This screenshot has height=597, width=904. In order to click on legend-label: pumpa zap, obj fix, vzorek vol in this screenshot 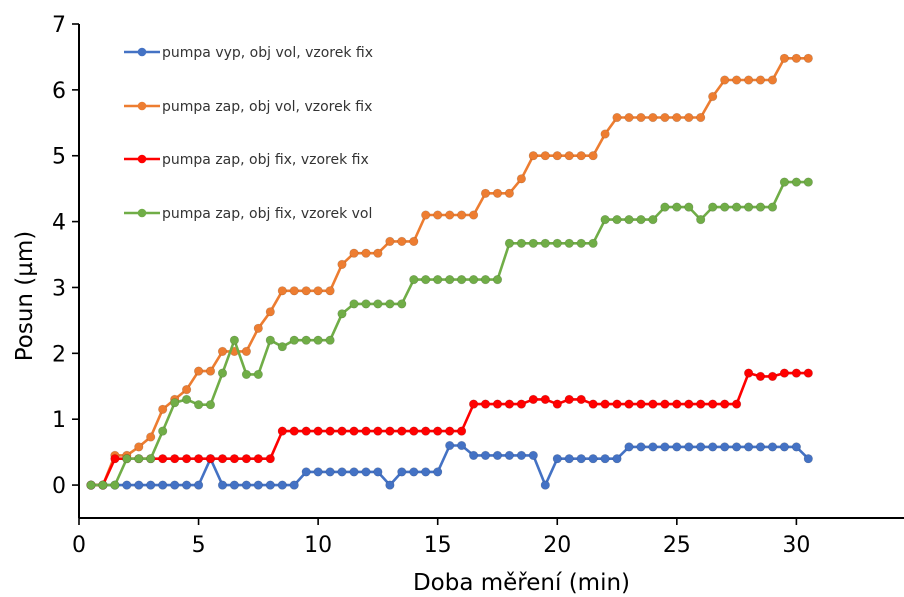, I will do `click(267, 214)`.